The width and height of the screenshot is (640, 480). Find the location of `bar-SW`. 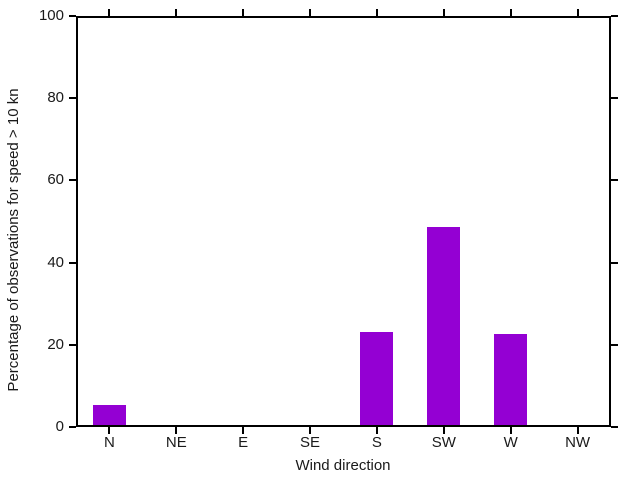

bar-SW is located at coordinates (444, 327).